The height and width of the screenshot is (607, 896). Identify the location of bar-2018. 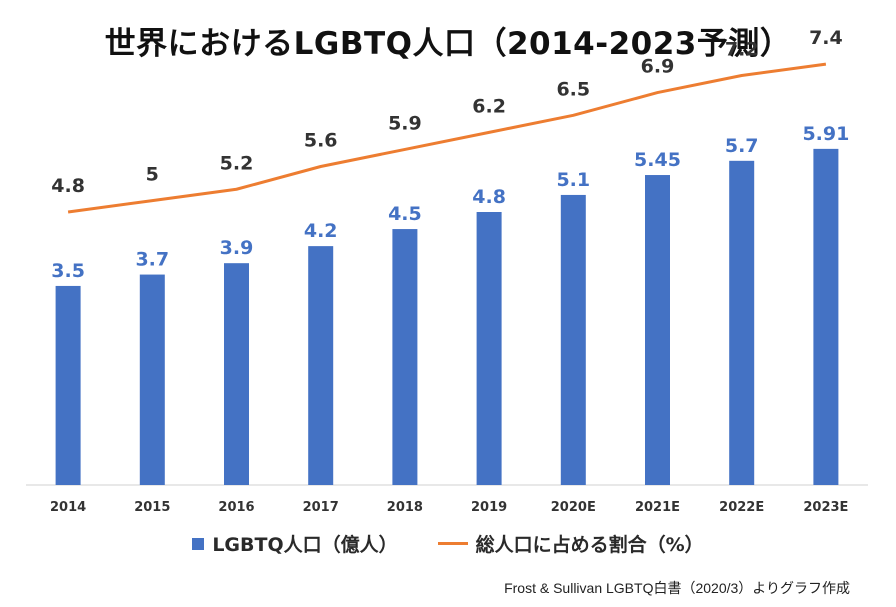
(405, 357).